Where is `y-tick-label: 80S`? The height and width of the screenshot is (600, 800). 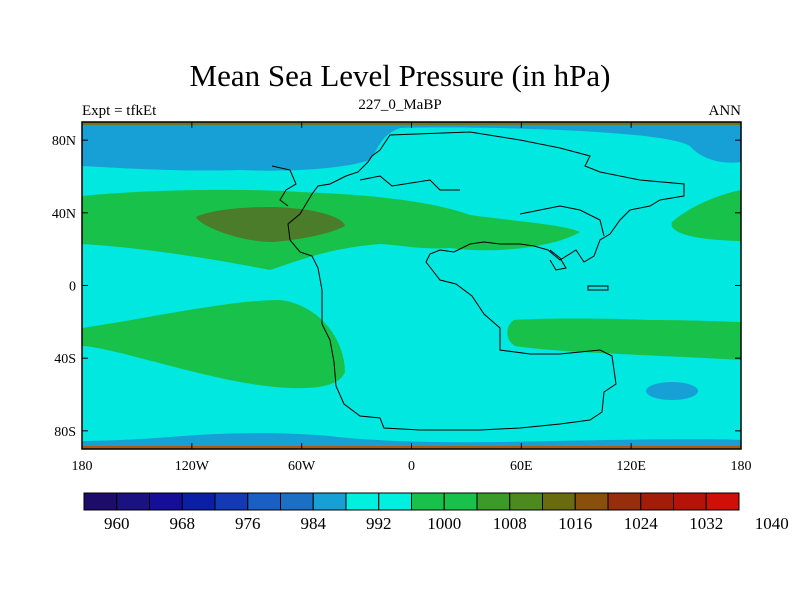 y-tick-label: 80S is located at coordinates (65, 432).